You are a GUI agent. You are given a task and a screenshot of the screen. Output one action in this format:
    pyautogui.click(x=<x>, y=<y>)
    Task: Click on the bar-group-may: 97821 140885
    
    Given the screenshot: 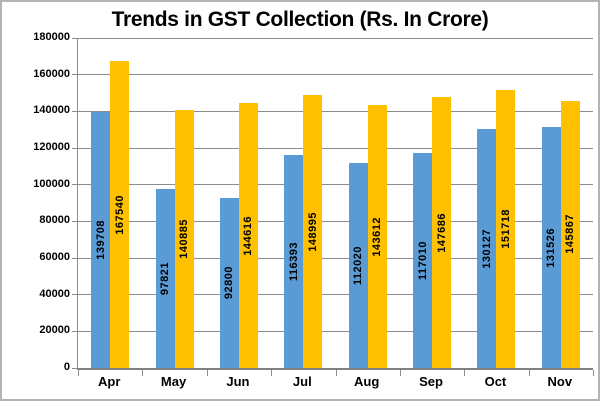 What is the action you would take?
    pyautogui.click(x=174, y=203)
    